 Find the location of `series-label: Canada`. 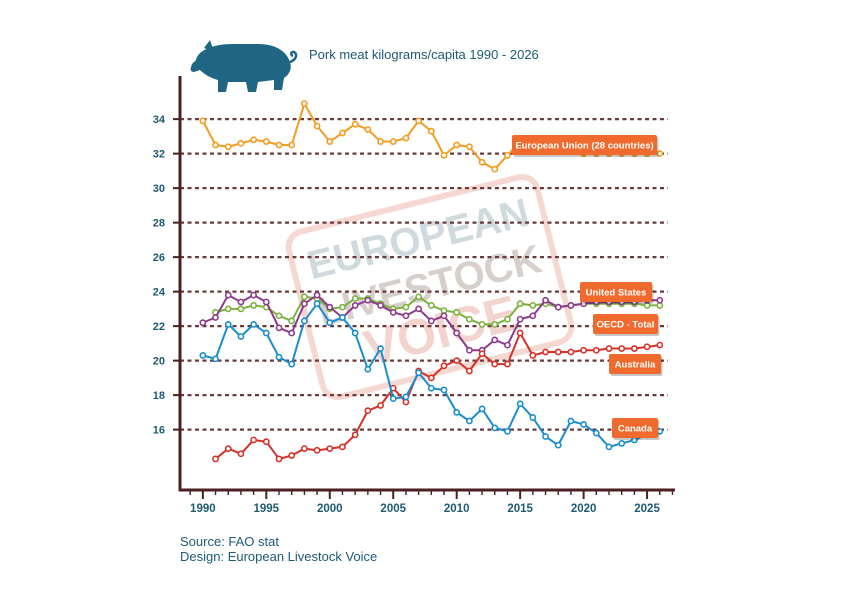

series-label: Canada is located at coordinates (636, 429).